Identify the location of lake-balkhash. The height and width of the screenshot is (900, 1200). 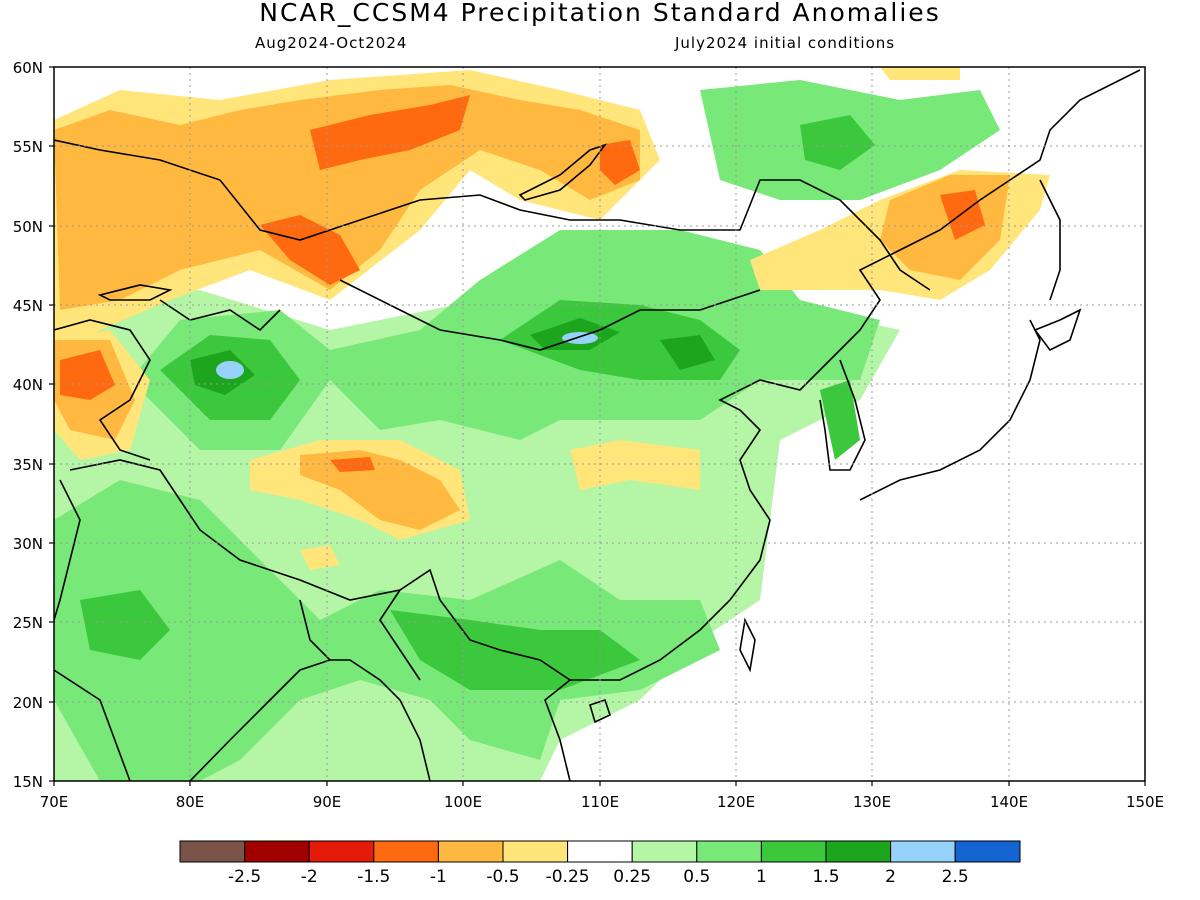
(135, 292).